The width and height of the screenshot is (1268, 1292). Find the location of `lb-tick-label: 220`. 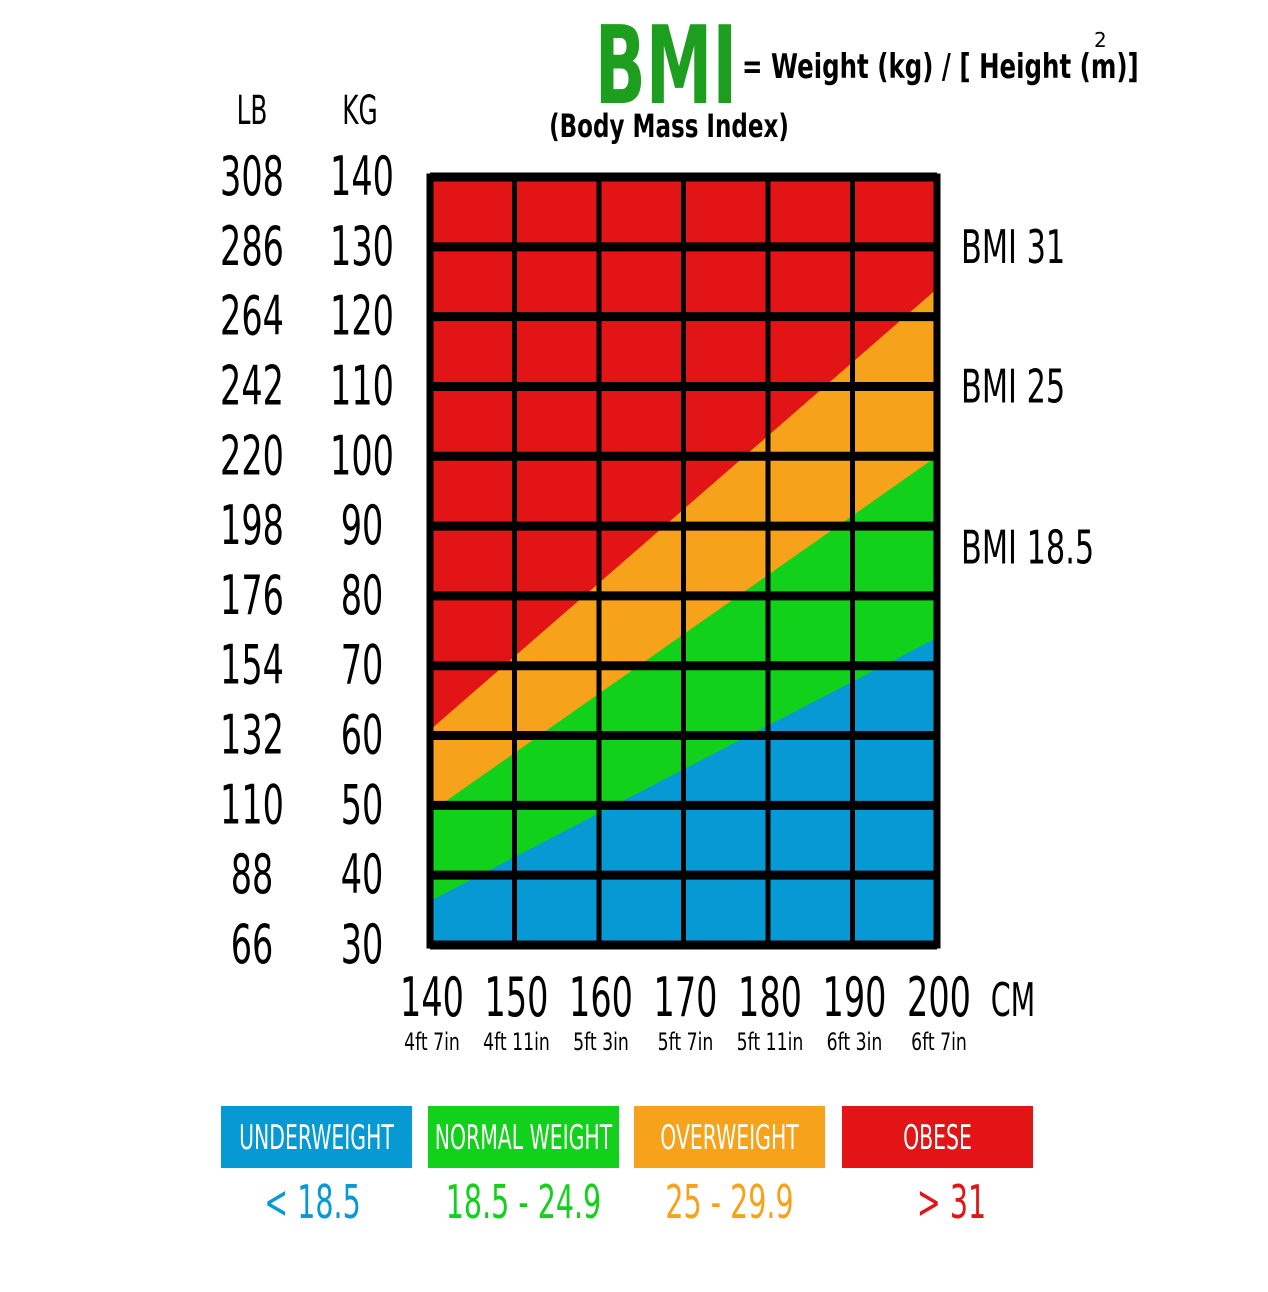

lb-tick-label: 220 is located at coordinates (252, 456).